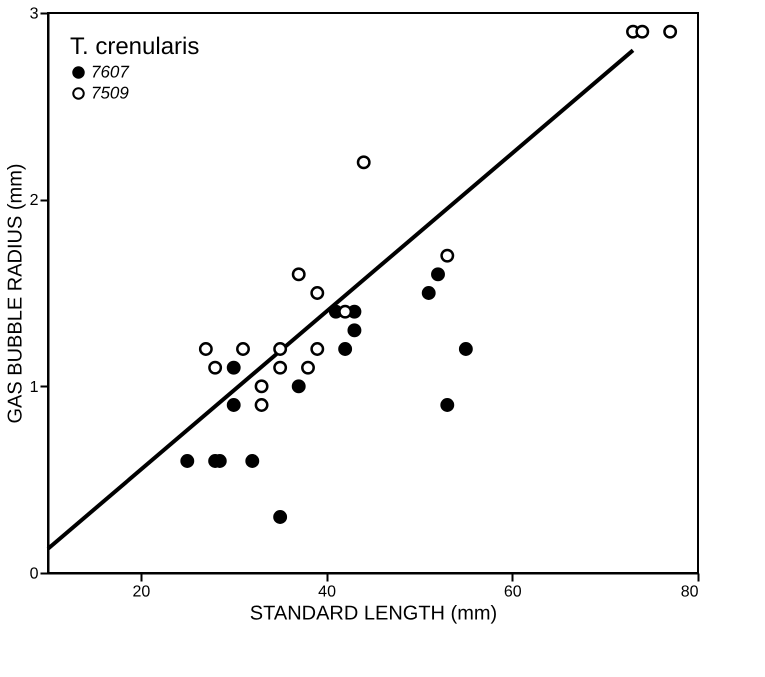 The width and height of the screenshot is (765, 677). What do you see at coordinates (34, 387) in the screenshot?
I see `y-tick-label: 1` at bounding box center [34, 387].